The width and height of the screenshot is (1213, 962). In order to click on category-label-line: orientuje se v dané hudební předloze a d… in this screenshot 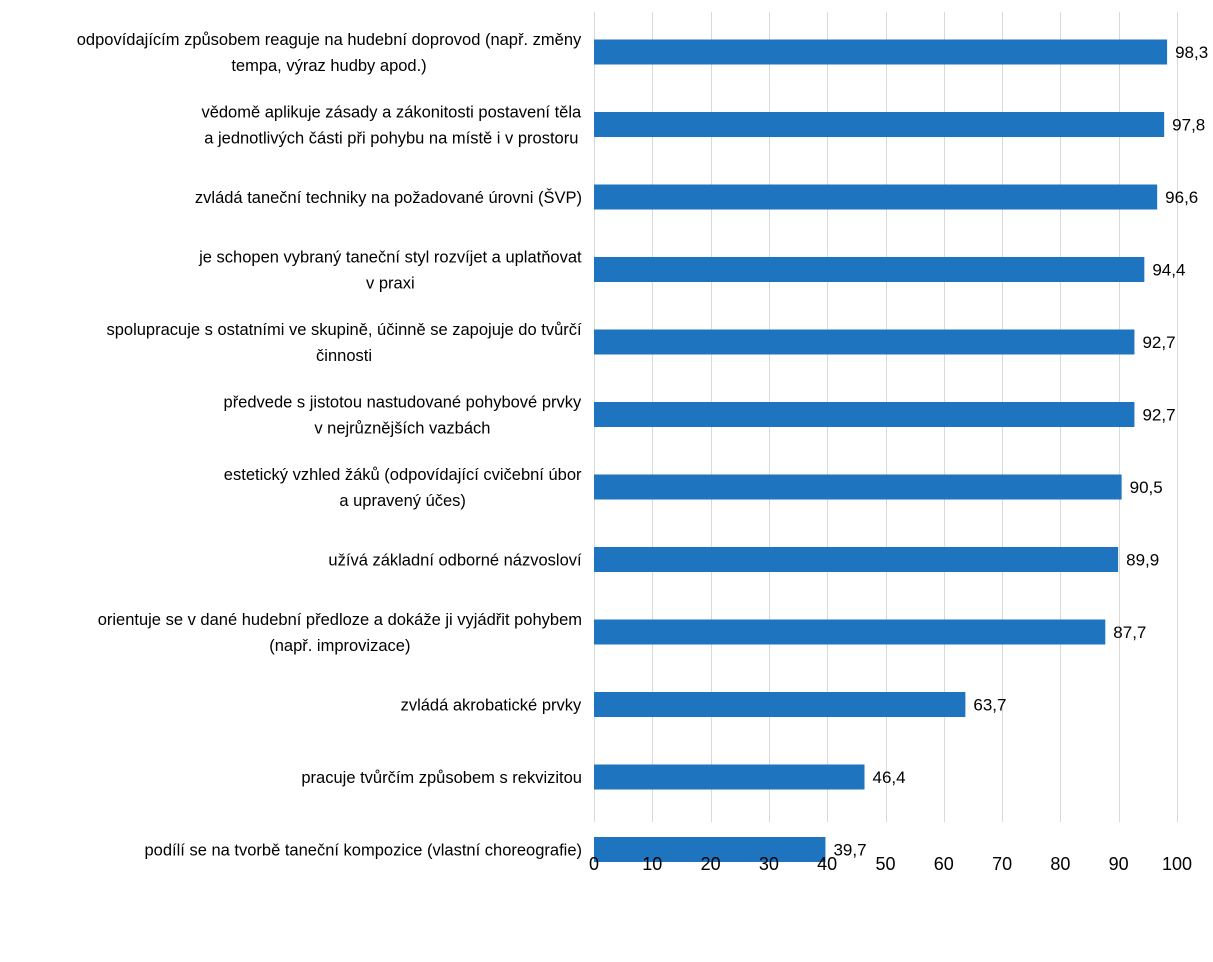, I will do `click(340, 620)`.